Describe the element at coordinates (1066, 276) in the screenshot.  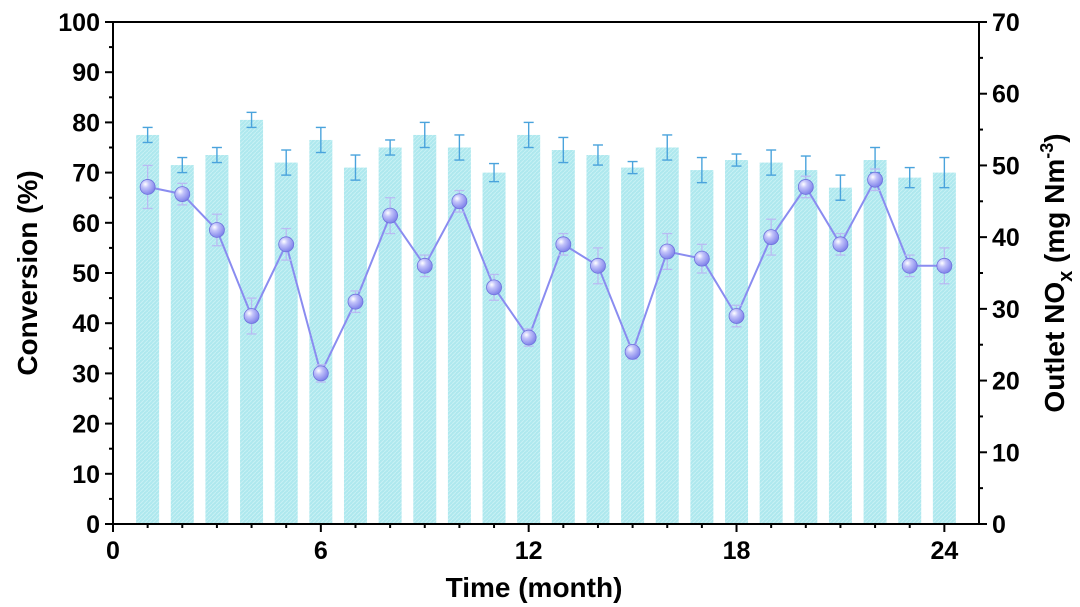
I see `right-axis-title-sub: x` at that location.